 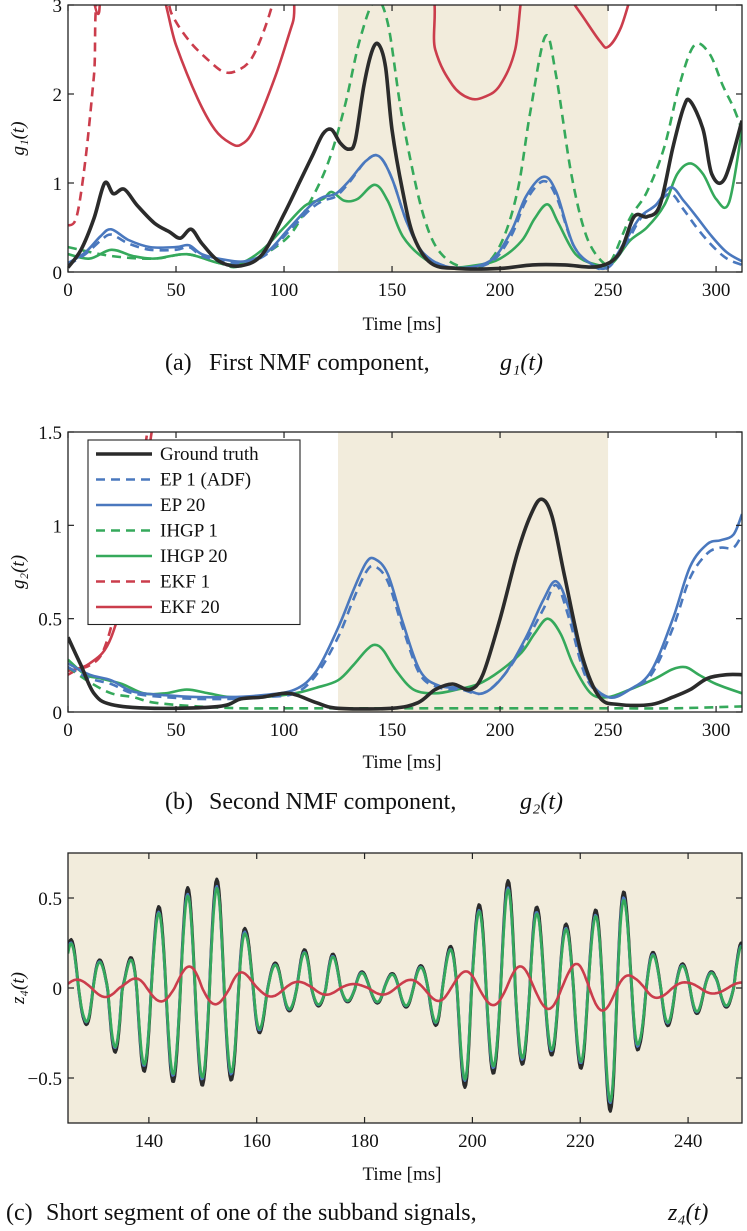 I want to click on figure-caption: (a) First NMF component, g₁(t), so click(x=354, y=363).